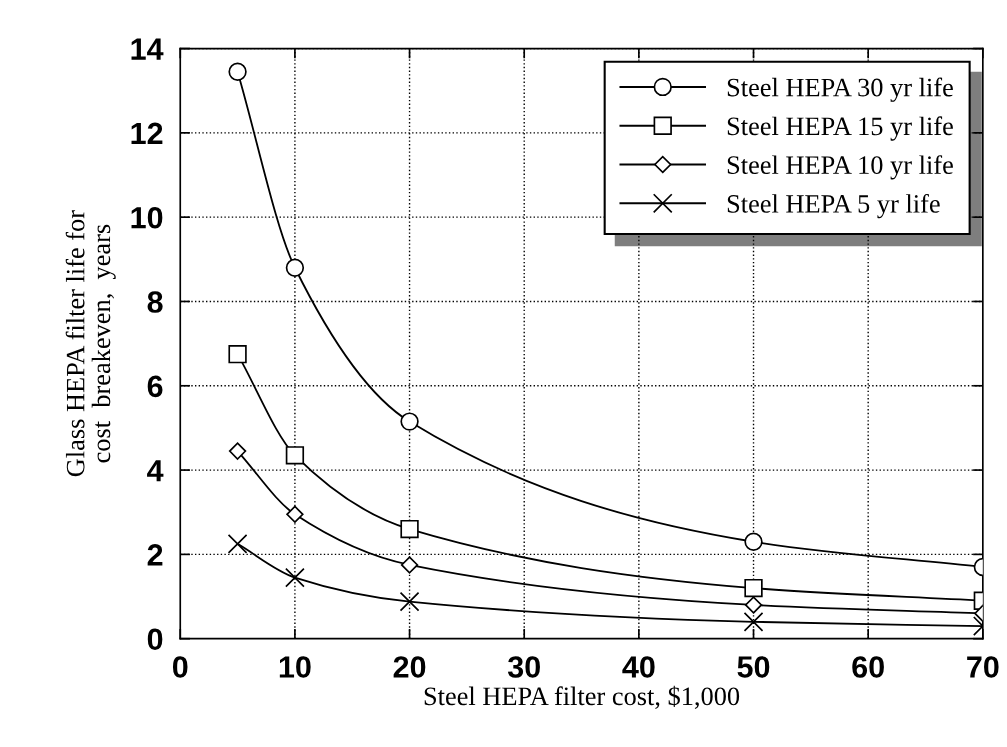  Describe the element at coordinates (983, 667) in the screenshot. I see `x-tick-label: 70` at that location.